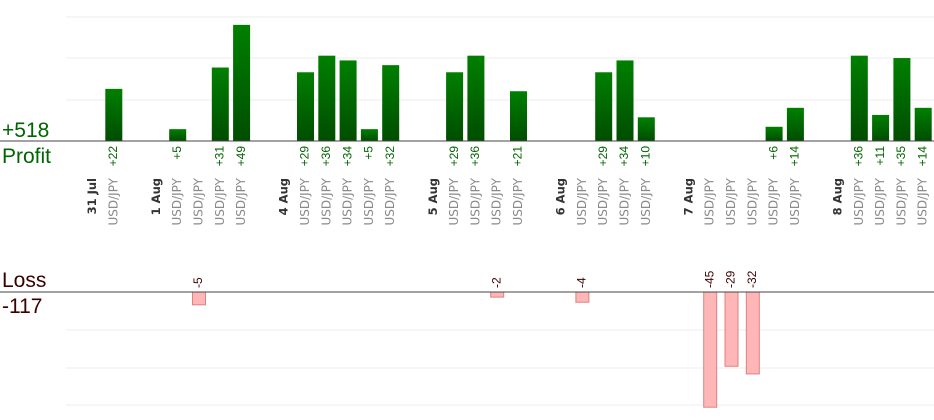 The height and width of the screenshot is (420, 934). What do you see at coordinates (25, 130) in the screenshot?
I see `profit-total: +518` at bounding box center [25, 130].